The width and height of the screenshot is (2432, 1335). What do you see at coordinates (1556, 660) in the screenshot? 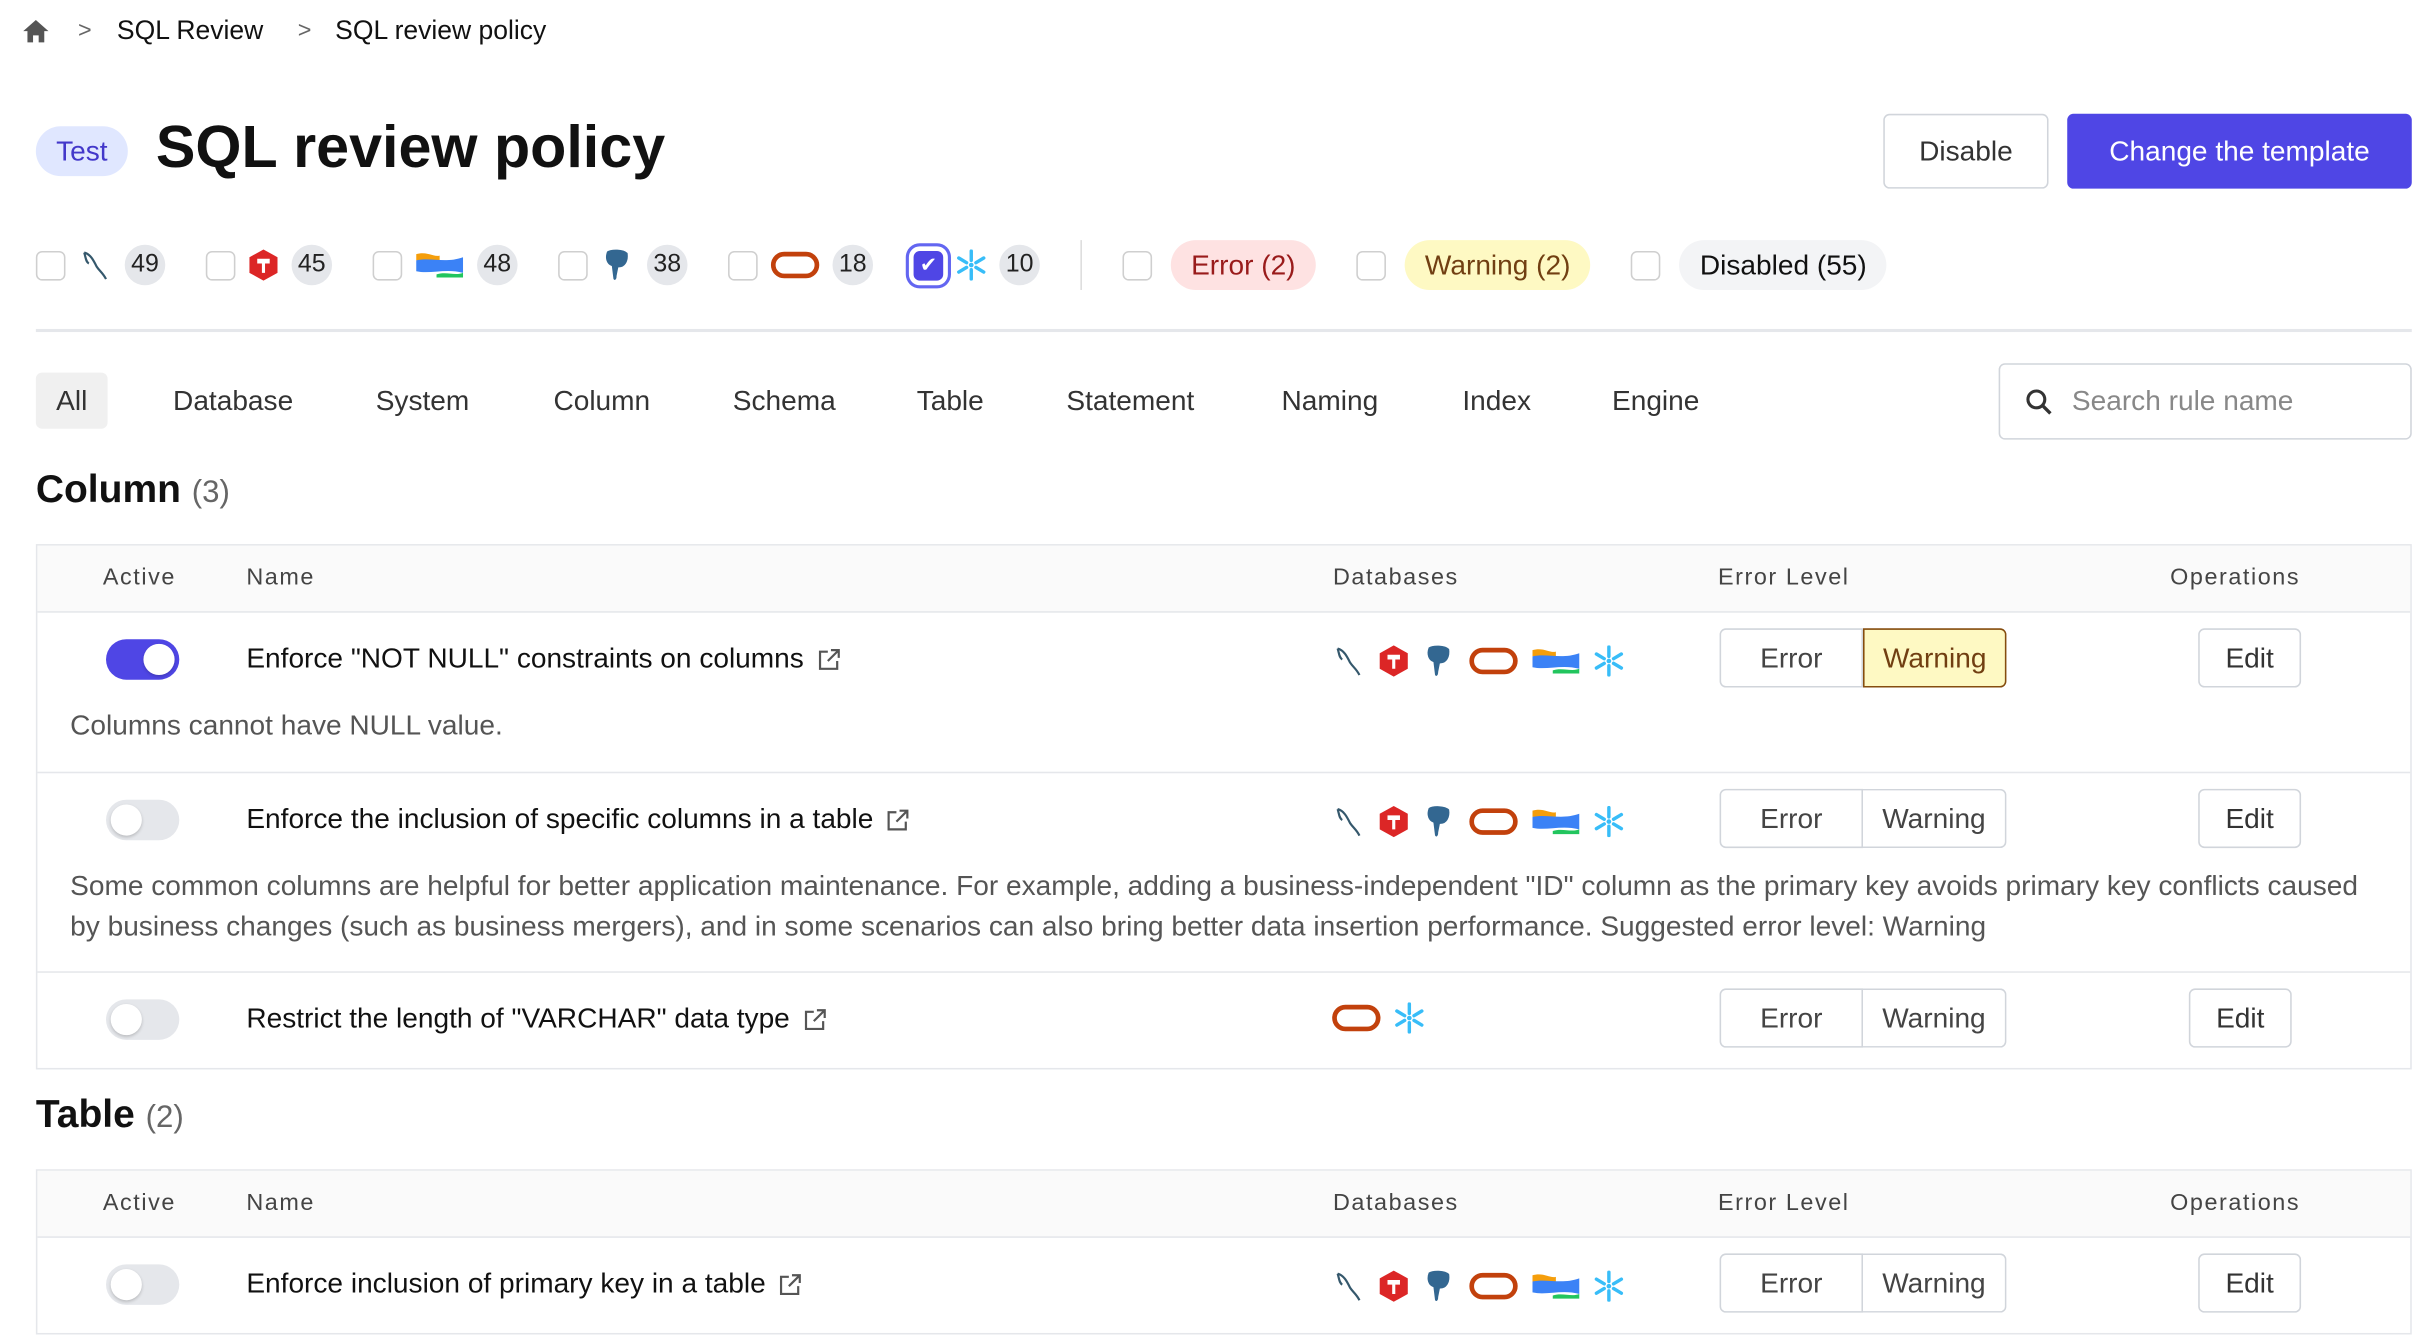
I see `oceanbase-icon` at bounding box center [1556, 660].